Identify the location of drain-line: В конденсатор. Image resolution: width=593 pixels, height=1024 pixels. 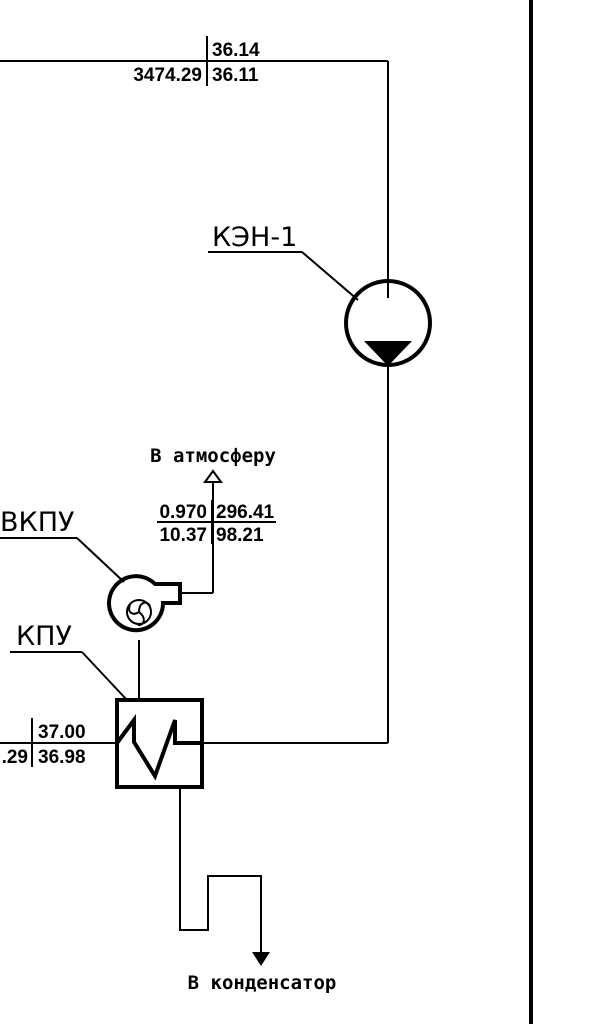
(258, 890).